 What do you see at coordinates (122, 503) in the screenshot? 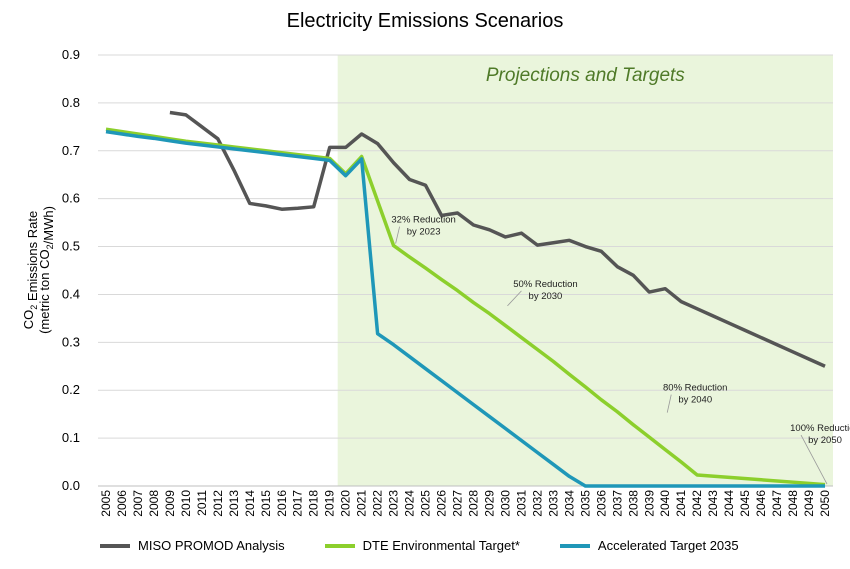
I see `x-tick-label: 2006` at bounding box center [122, 503].